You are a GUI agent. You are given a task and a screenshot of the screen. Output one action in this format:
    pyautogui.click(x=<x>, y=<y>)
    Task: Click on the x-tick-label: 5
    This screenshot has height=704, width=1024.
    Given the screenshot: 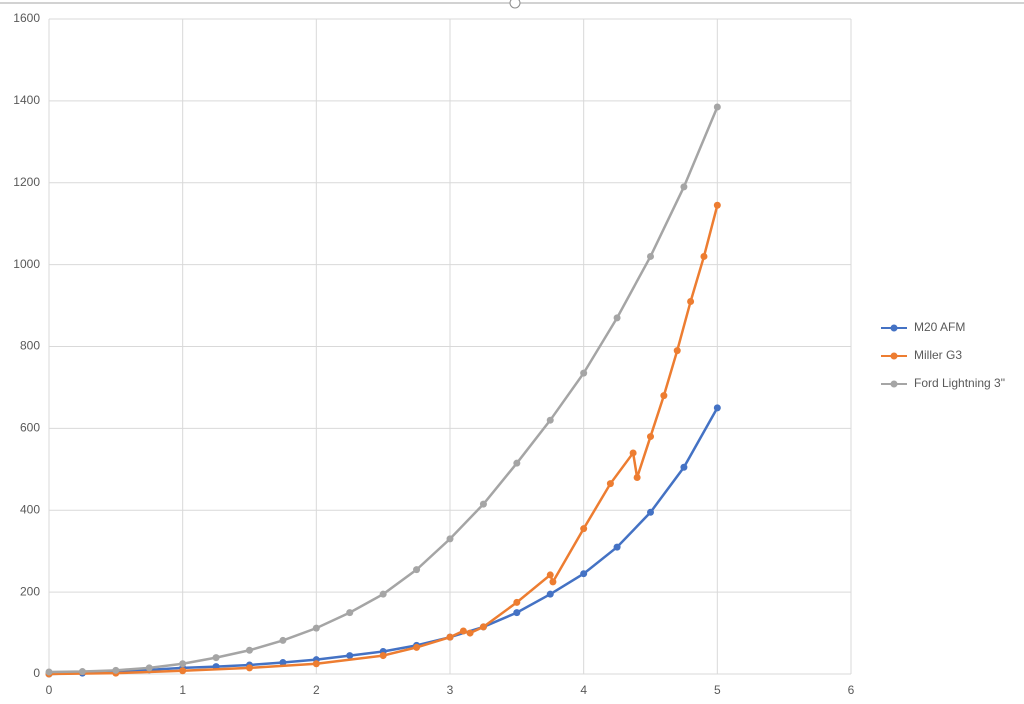 What is the action you would take?
    pyautogui.click(x=717, y=690)
    